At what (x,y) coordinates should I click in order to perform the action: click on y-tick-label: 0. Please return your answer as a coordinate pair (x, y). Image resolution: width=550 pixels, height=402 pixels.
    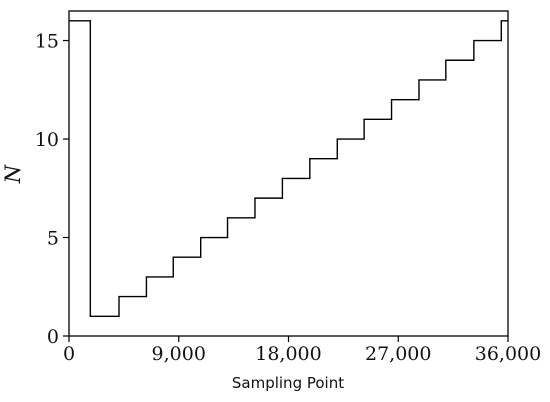
    Looking at the image, I should click on (53, 337).